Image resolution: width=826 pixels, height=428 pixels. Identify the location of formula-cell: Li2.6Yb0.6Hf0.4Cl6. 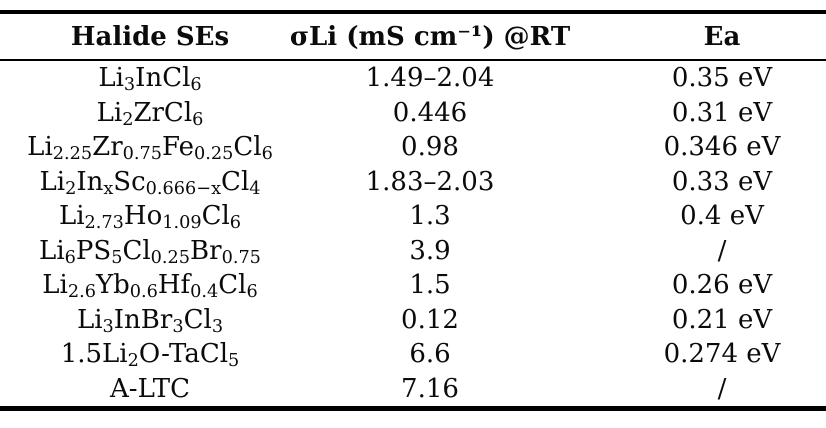
(150, 285).